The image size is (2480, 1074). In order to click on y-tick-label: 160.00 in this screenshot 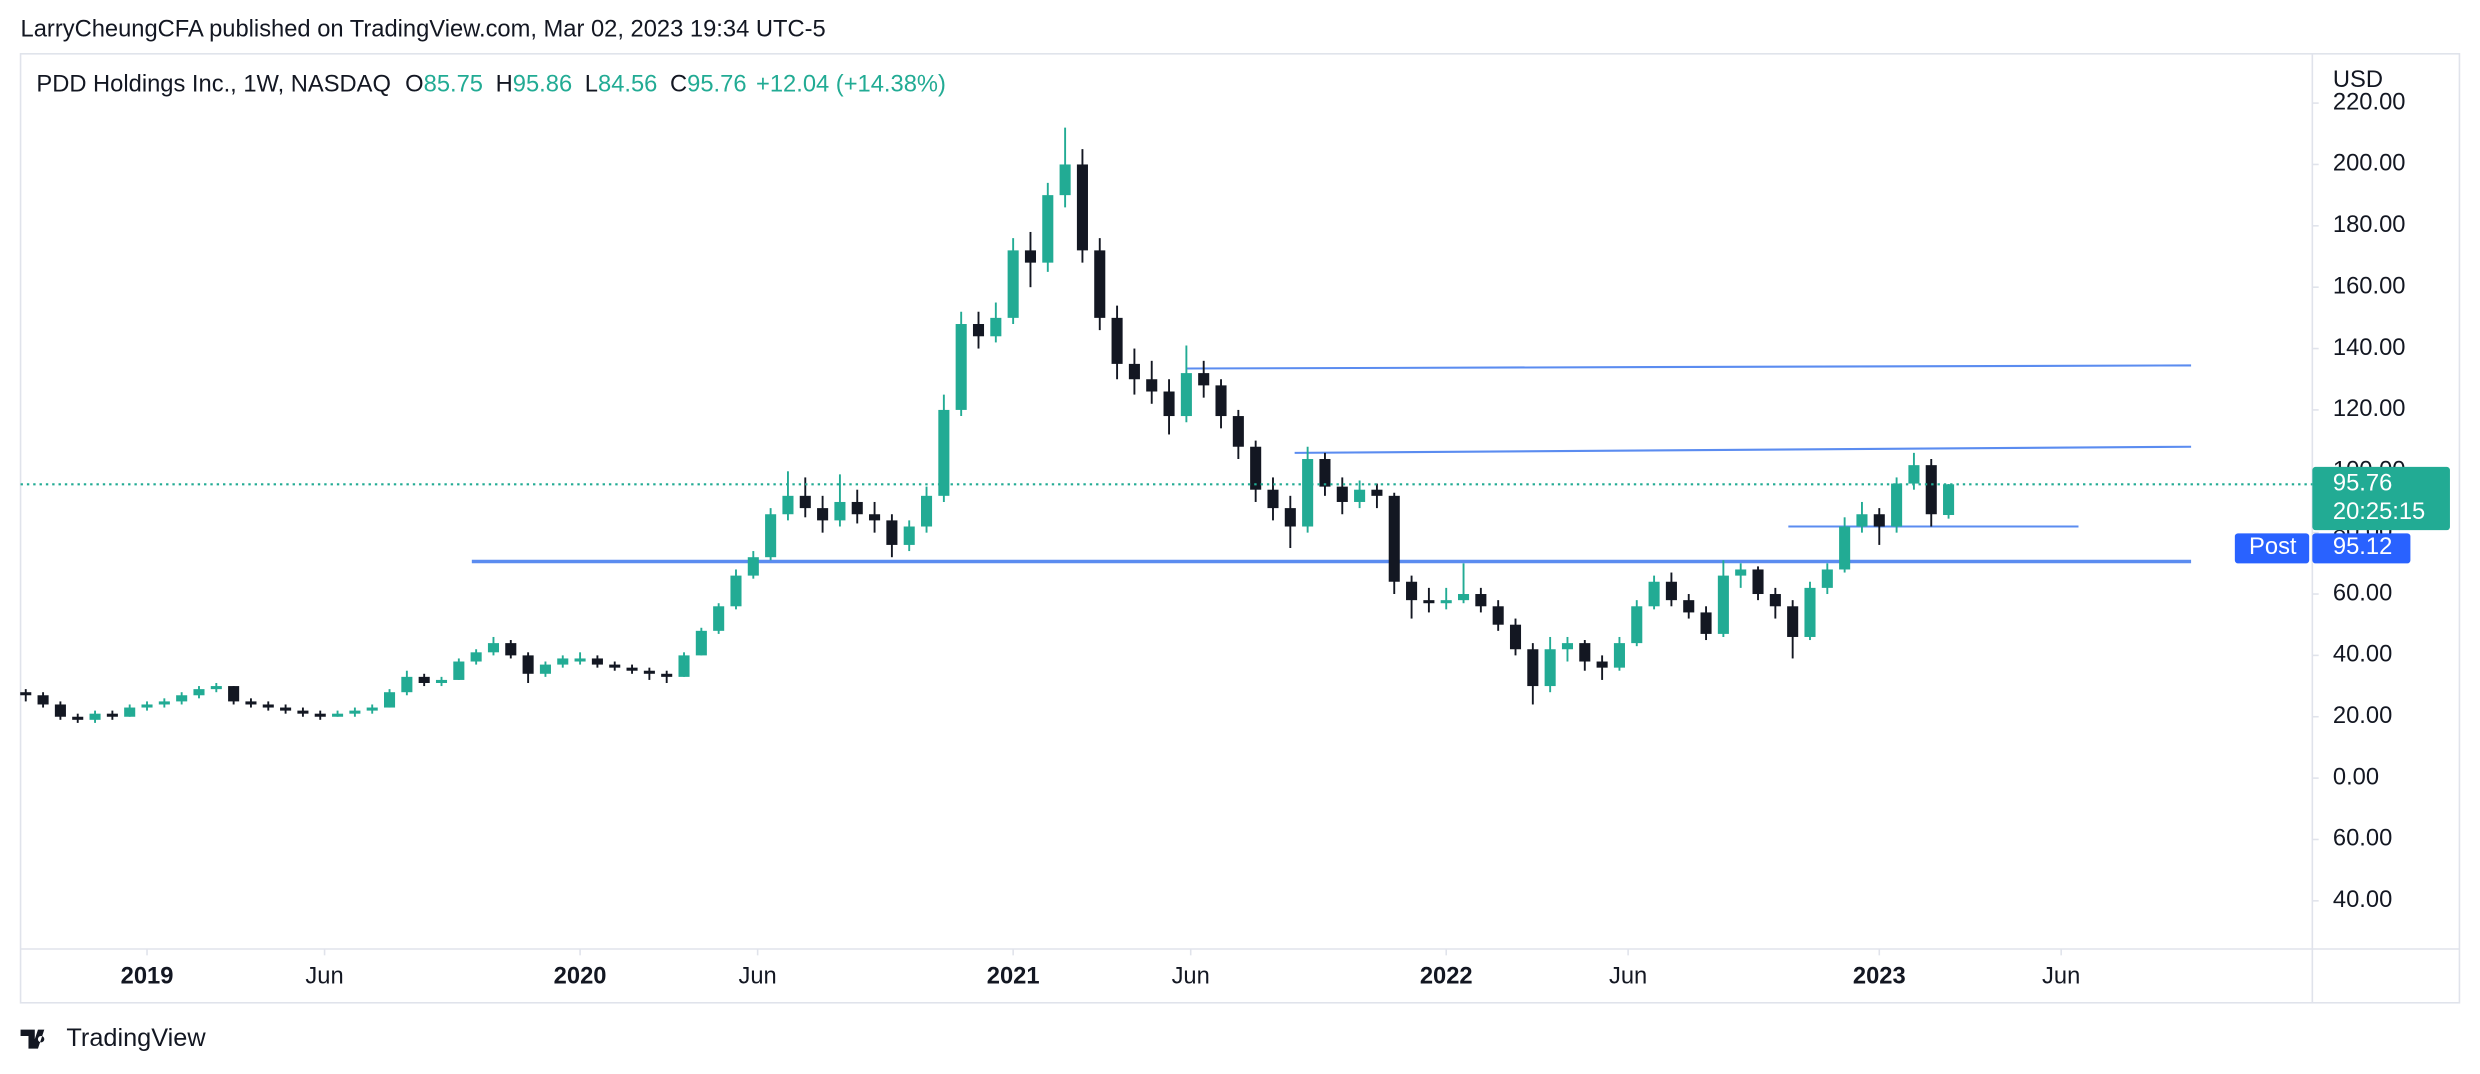, I will do `click(2369, 286)`.